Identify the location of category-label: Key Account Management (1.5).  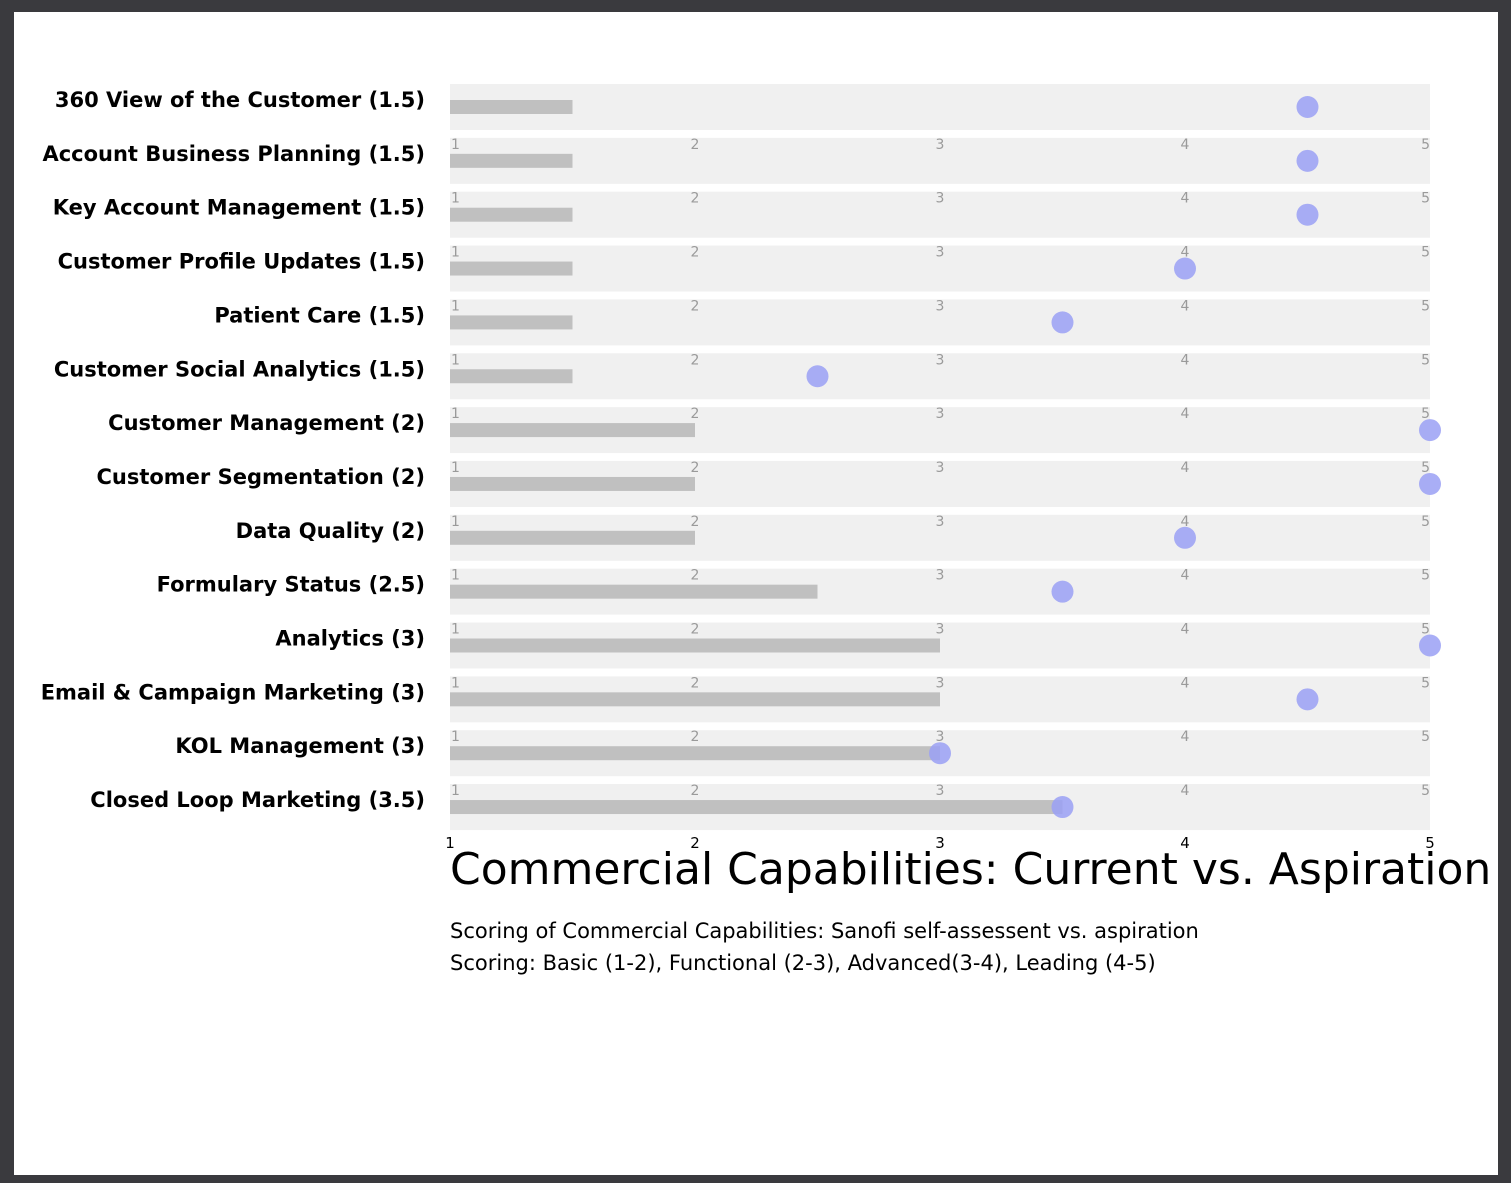
(239, 208).